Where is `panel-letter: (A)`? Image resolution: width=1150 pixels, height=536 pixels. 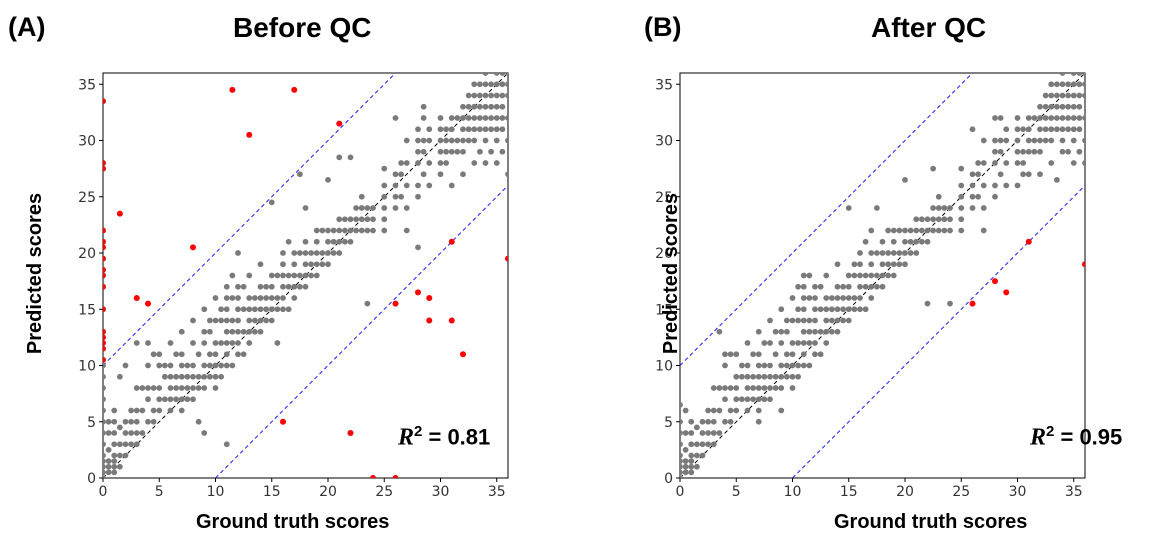 panel-letter: (A) is located at coordinates (27, 27).